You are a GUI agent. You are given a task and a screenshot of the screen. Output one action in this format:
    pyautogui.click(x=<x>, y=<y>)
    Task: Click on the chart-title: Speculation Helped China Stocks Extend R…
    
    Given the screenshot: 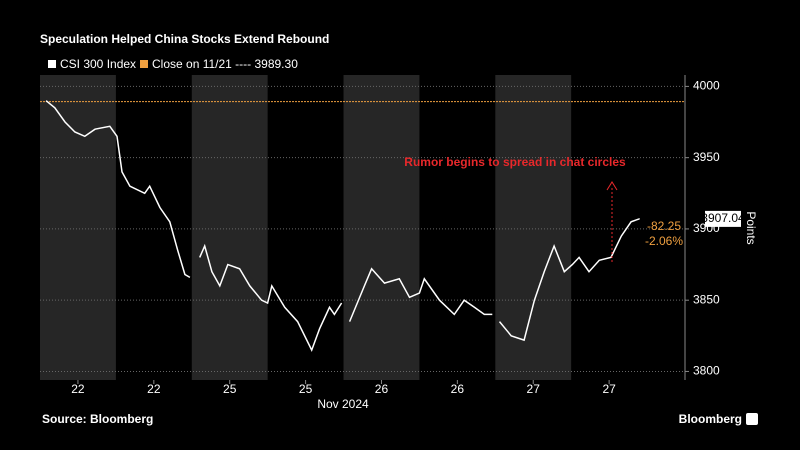 What is the action you would take?
    pyautogui.click(x=184, y=39)
    